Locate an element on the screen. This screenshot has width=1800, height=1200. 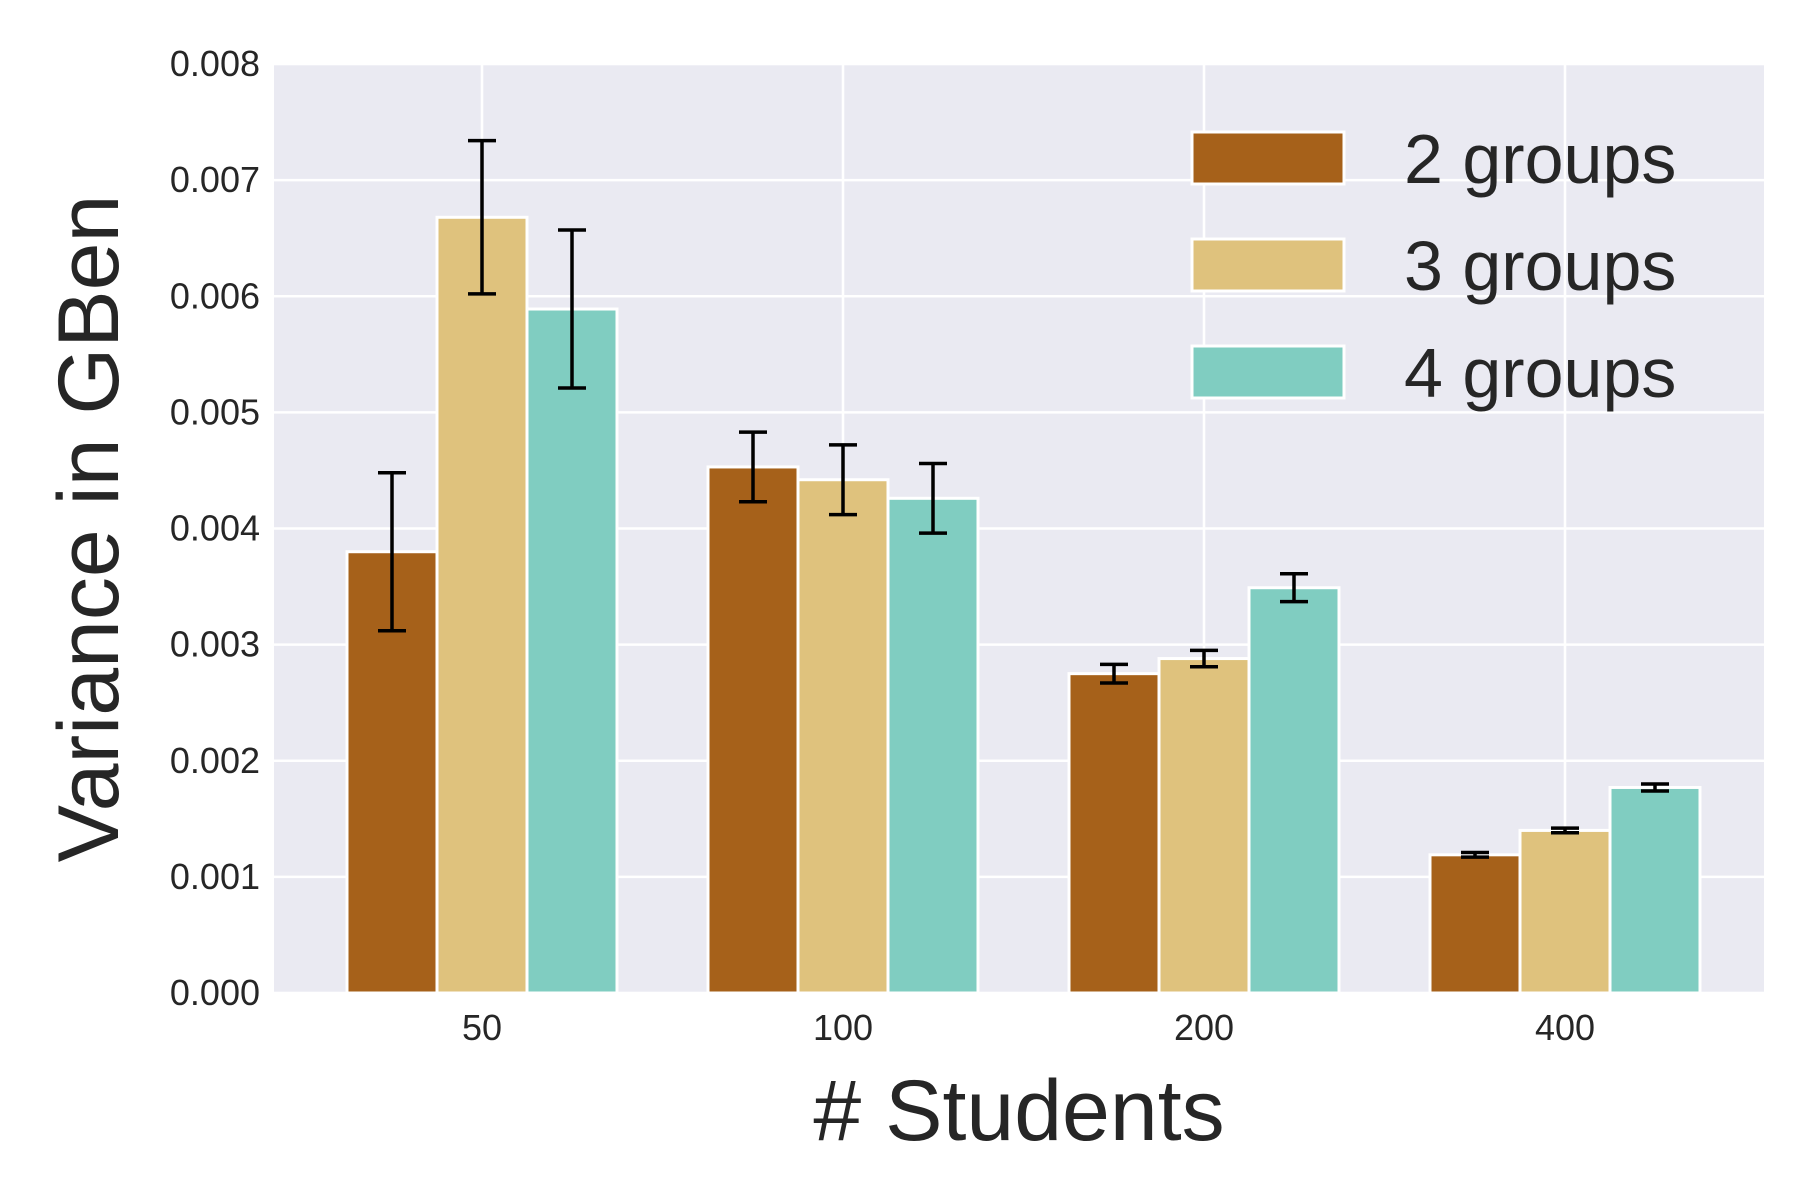
legend-label: 4 groups is located at coordinates (1540, 373).